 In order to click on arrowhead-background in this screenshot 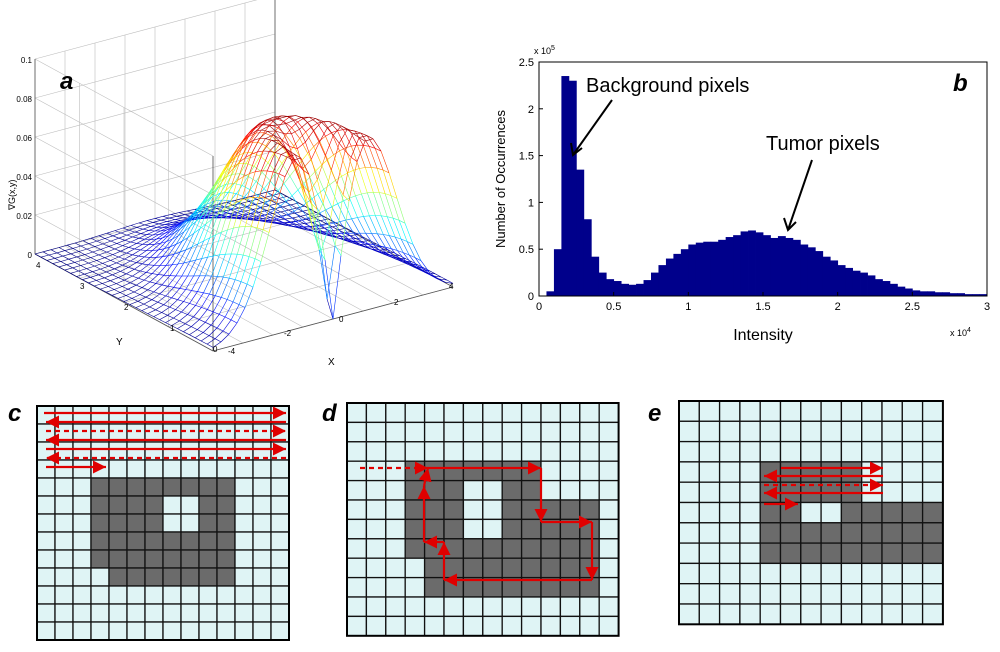, I will do `click(576, 149)`.